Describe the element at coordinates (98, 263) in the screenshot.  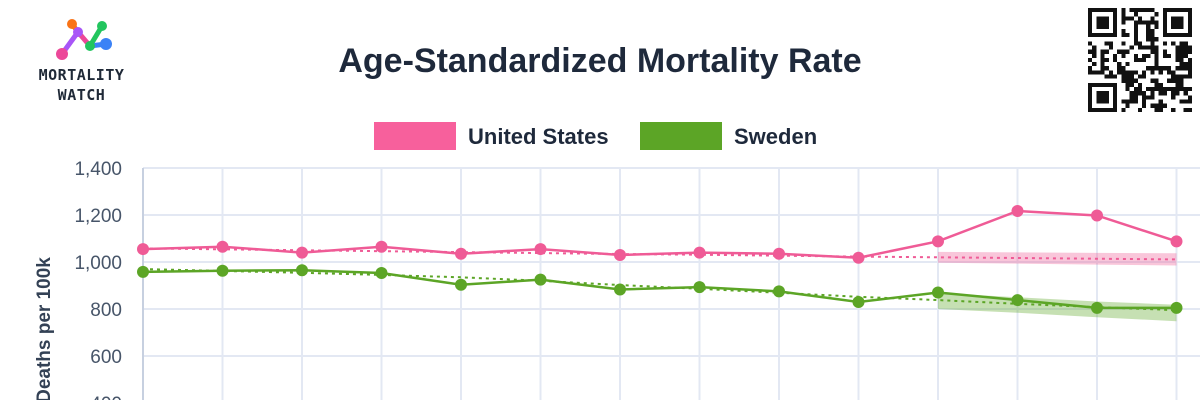
I see `y-tick-label: 1,000` at that location.